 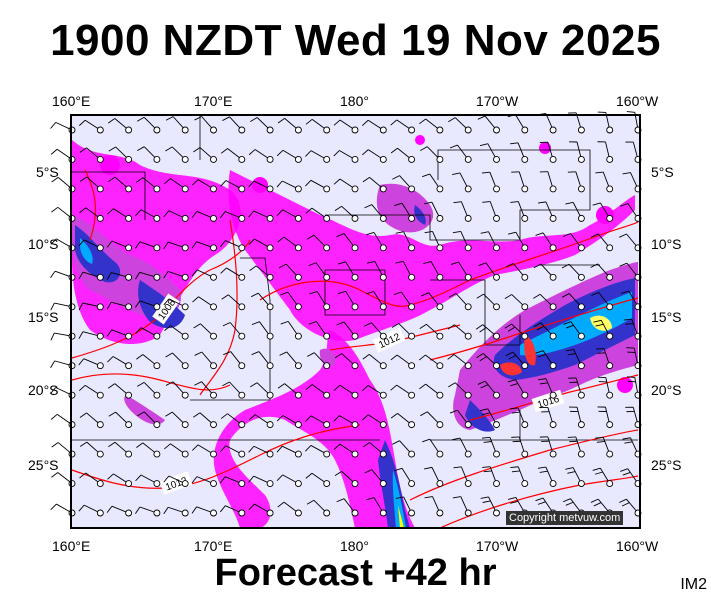 I want to click on lat-label-left-20s: 20°S, so click(x=43, y=390).